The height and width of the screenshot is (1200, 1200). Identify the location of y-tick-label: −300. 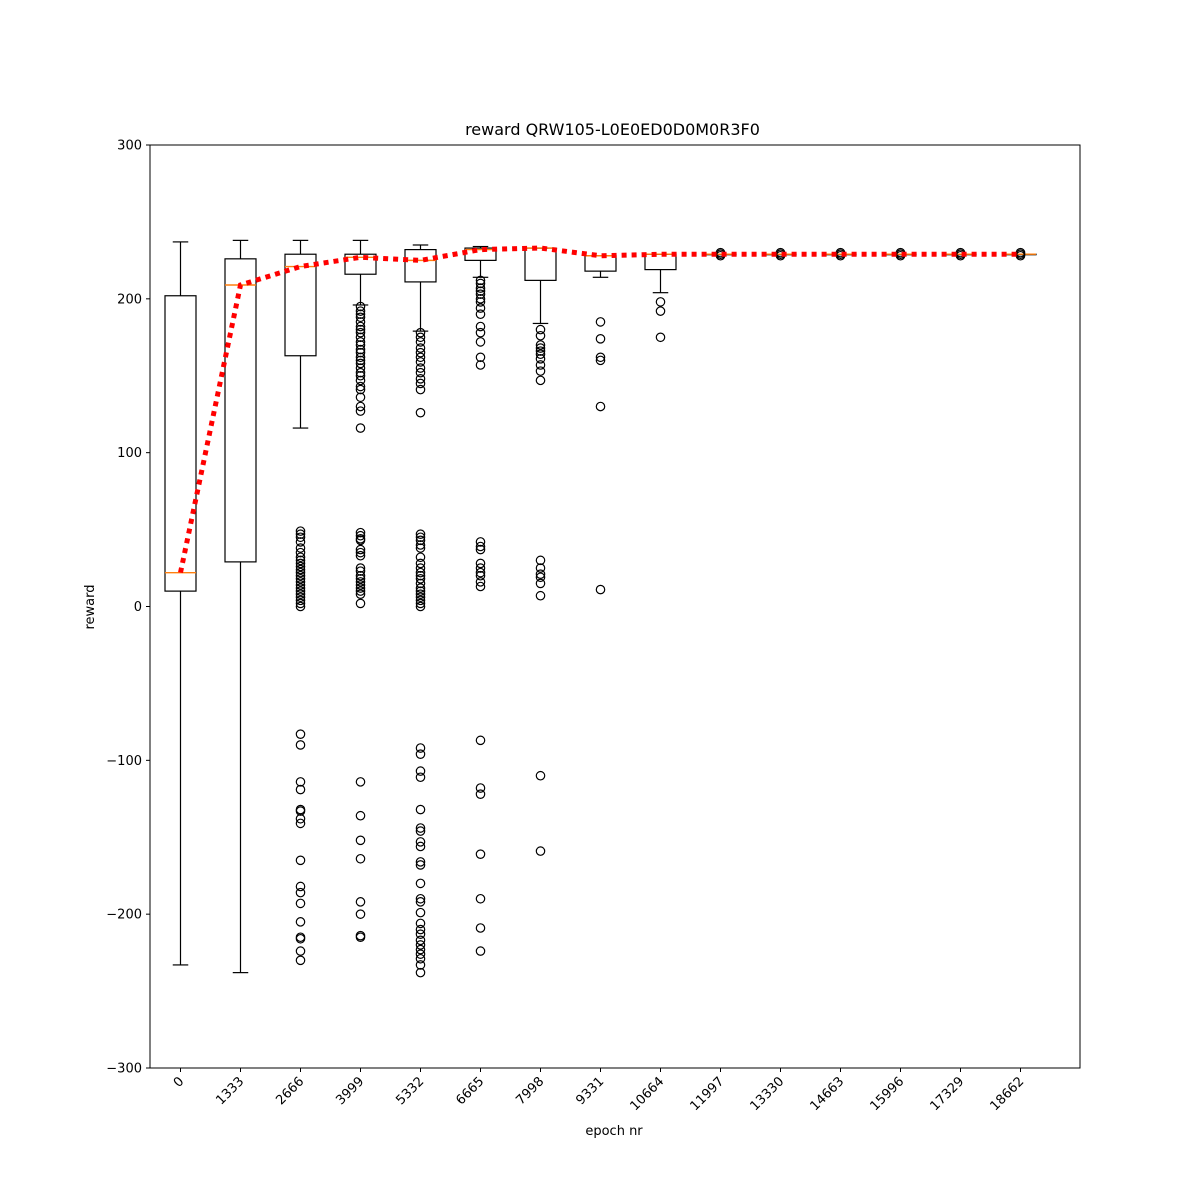
(124, 1069).